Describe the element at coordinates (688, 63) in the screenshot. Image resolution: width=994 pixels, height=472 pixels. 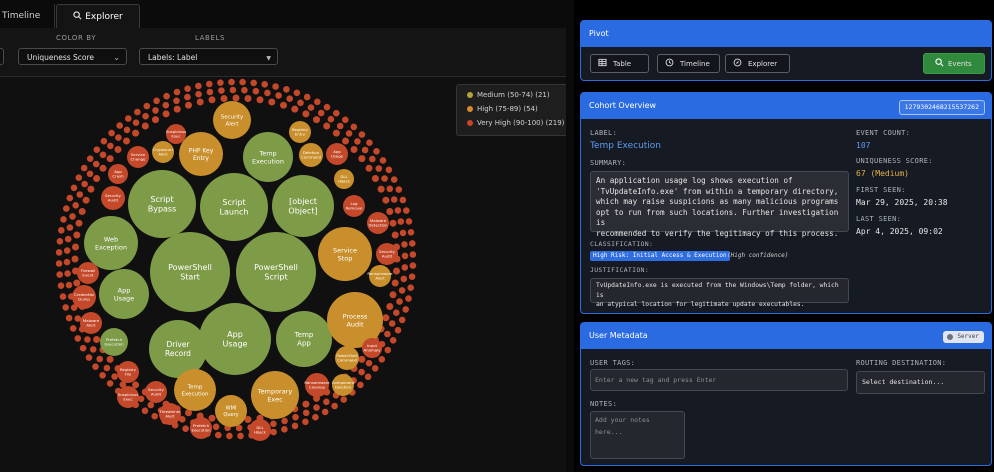
I see `timeline-button: Timeline` at that location.